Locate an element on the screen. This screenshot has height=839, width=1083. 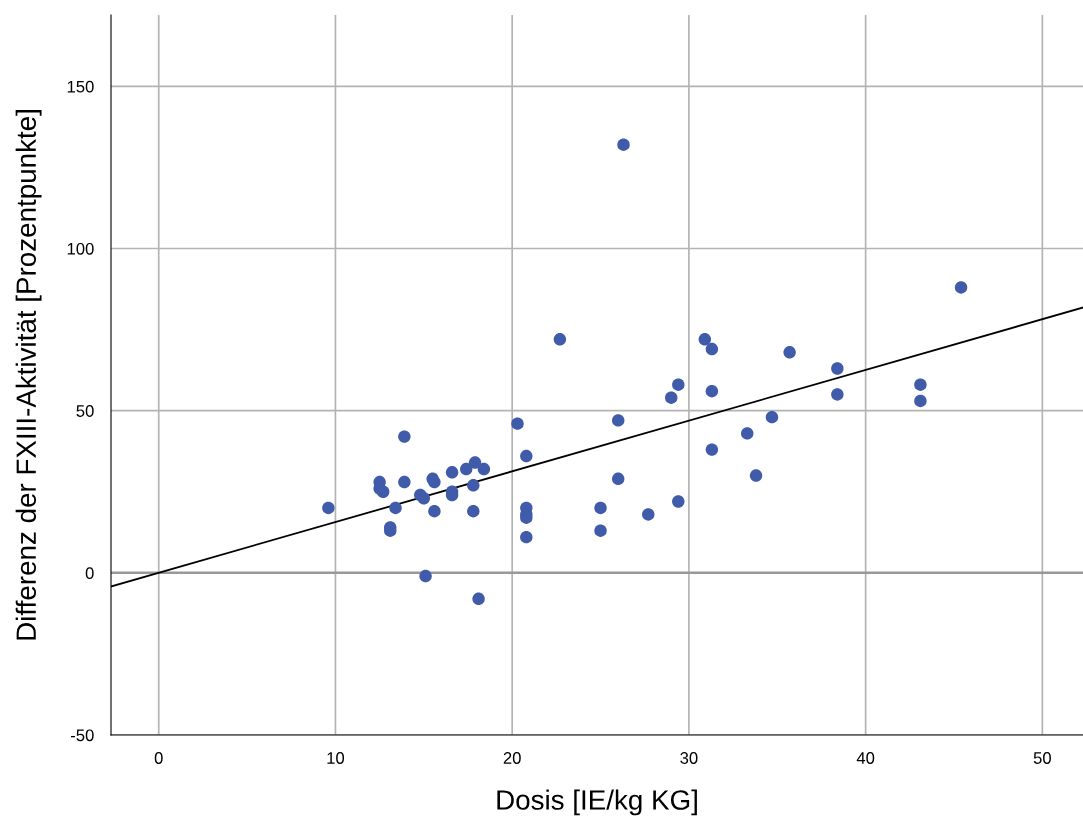
y-tick-label: -50 is located at coordinates (82, 735).